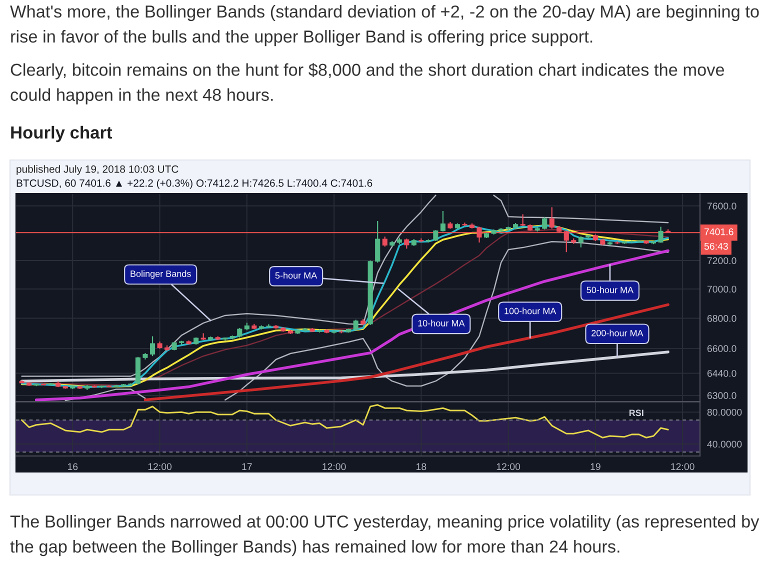 The height and width of the screenshot is (570, 764). What do you see at coordinates (610, 290) in the screenshot?
I see `annotation: 50-hour MA` at bounding box center [610, 290].